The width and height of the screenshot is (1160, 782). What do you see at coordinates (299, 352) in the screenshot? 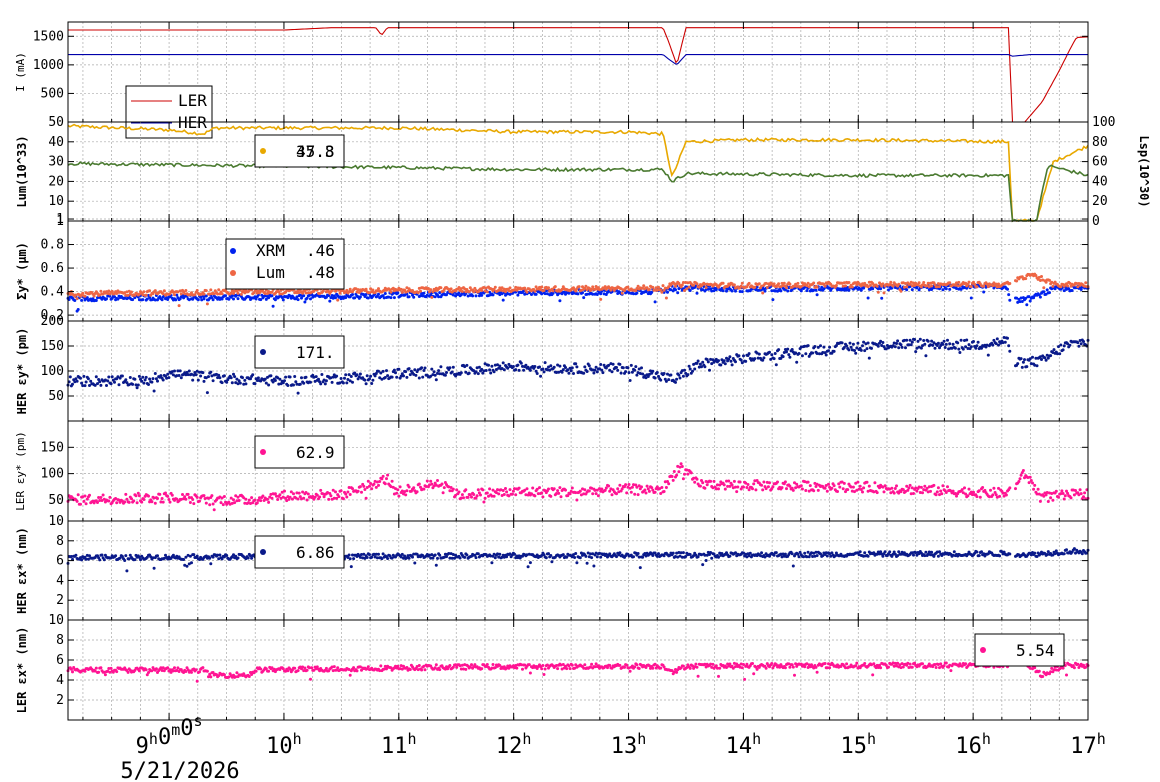
I see `legend: 171.` at bounding box center [299, 352].